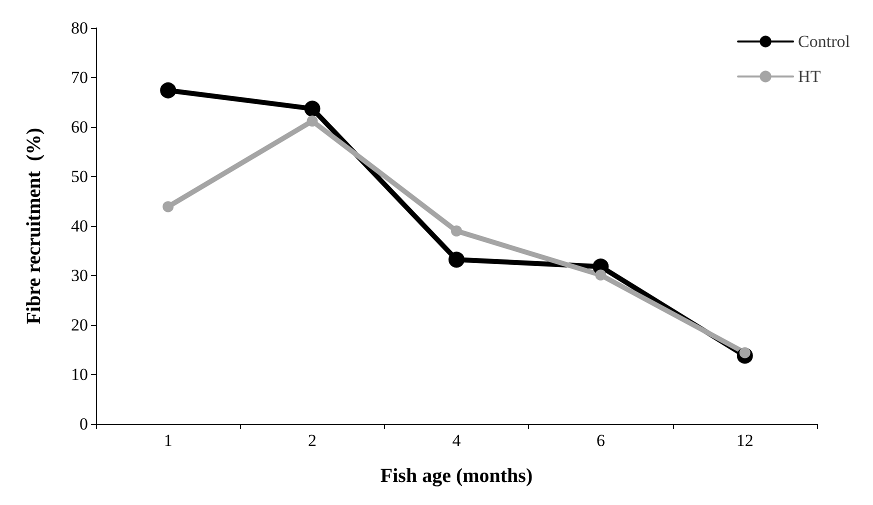 The image size is (873, 505). I want to click on y-tick-label: 80, so click(79, 28).